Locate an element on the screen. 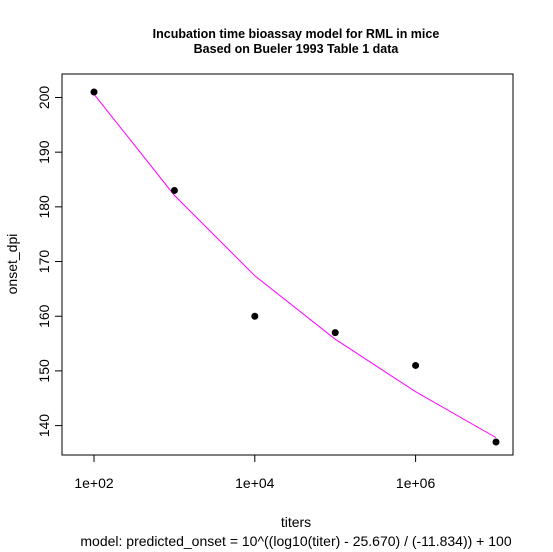  y-tick-label: 140 is located at coordinates (44, 426).